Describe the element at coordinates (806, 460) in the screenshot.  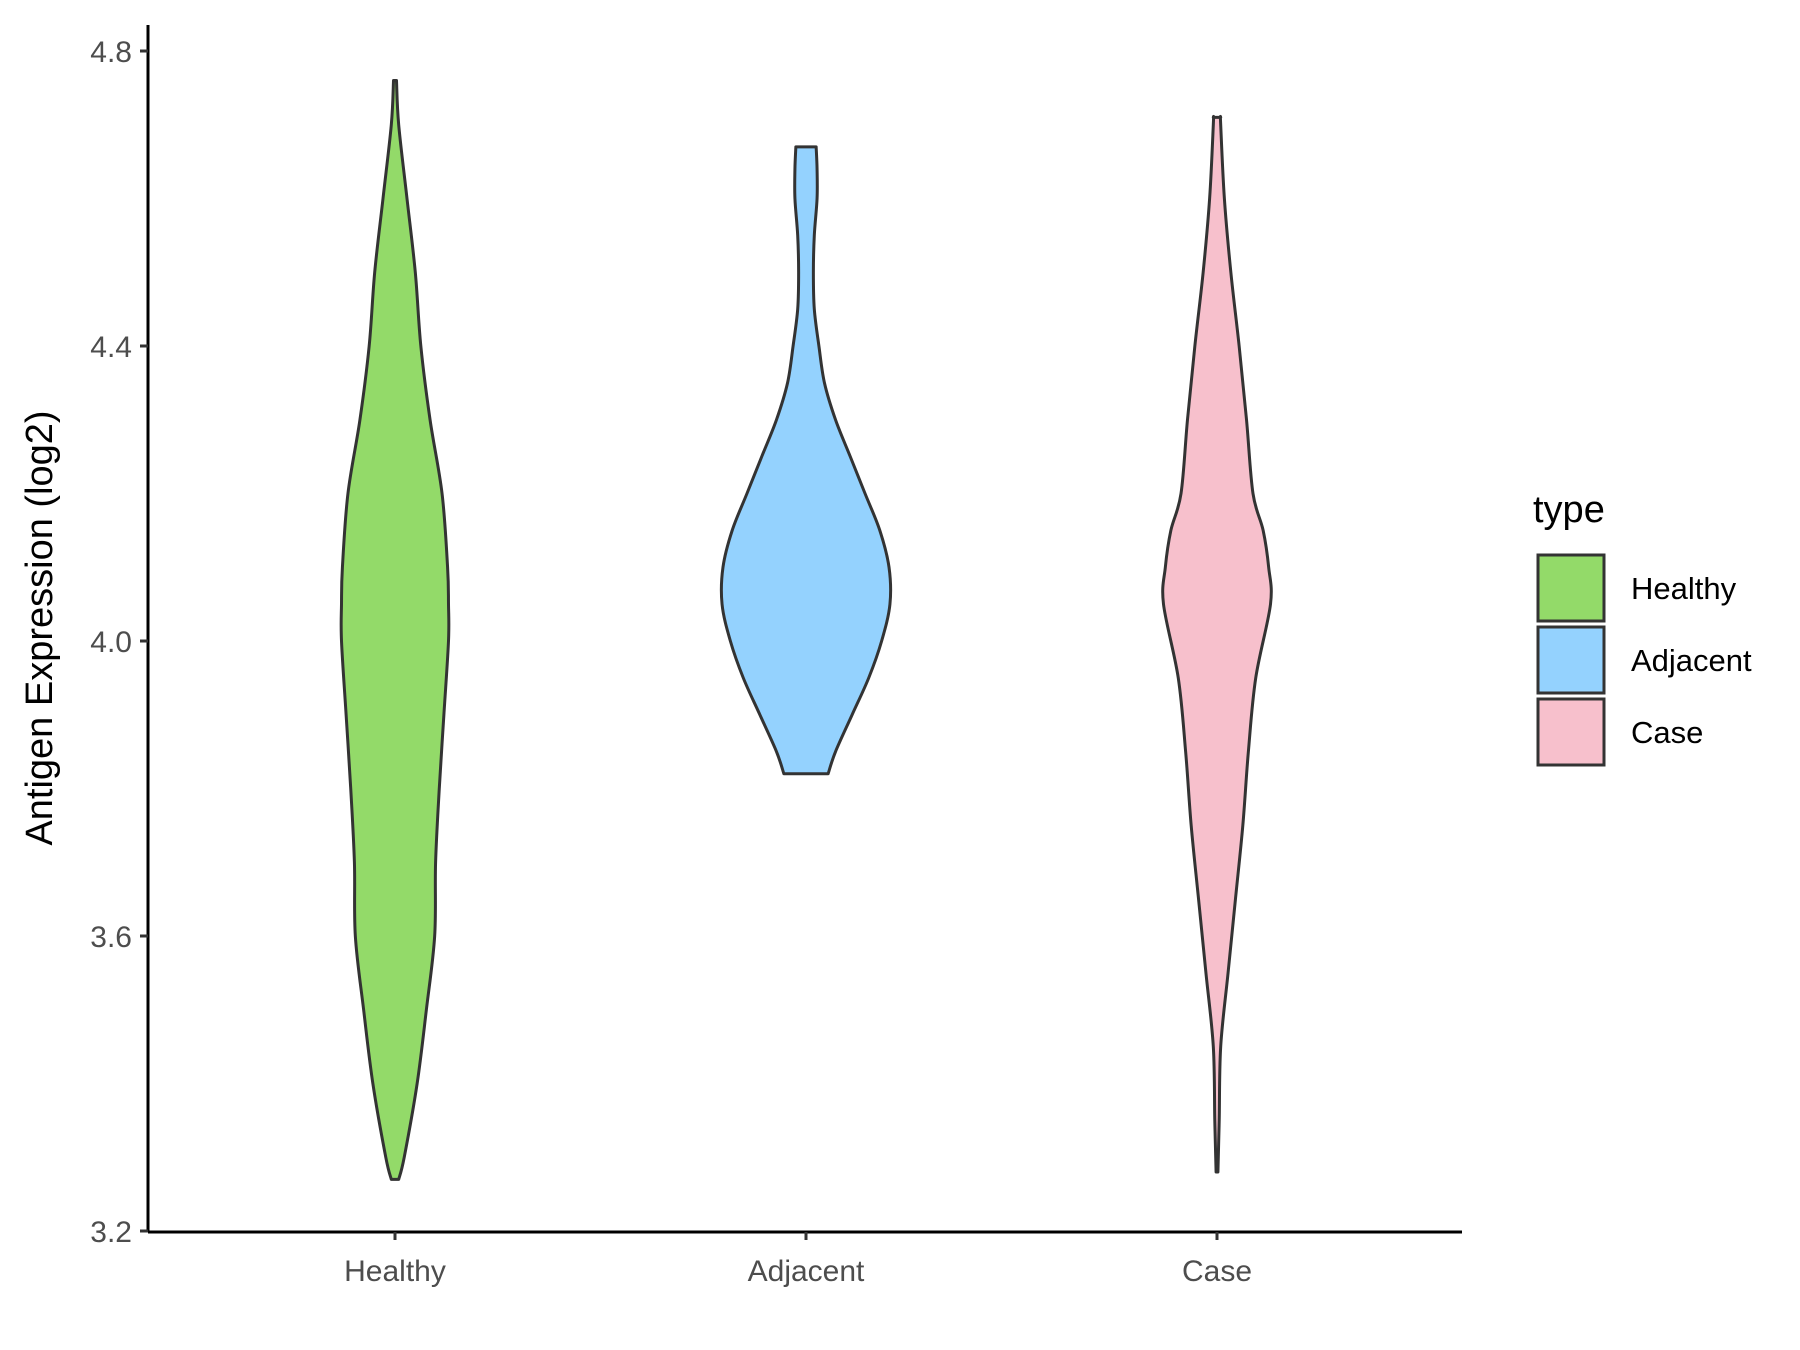
I see `violin-adjacent` at that location.